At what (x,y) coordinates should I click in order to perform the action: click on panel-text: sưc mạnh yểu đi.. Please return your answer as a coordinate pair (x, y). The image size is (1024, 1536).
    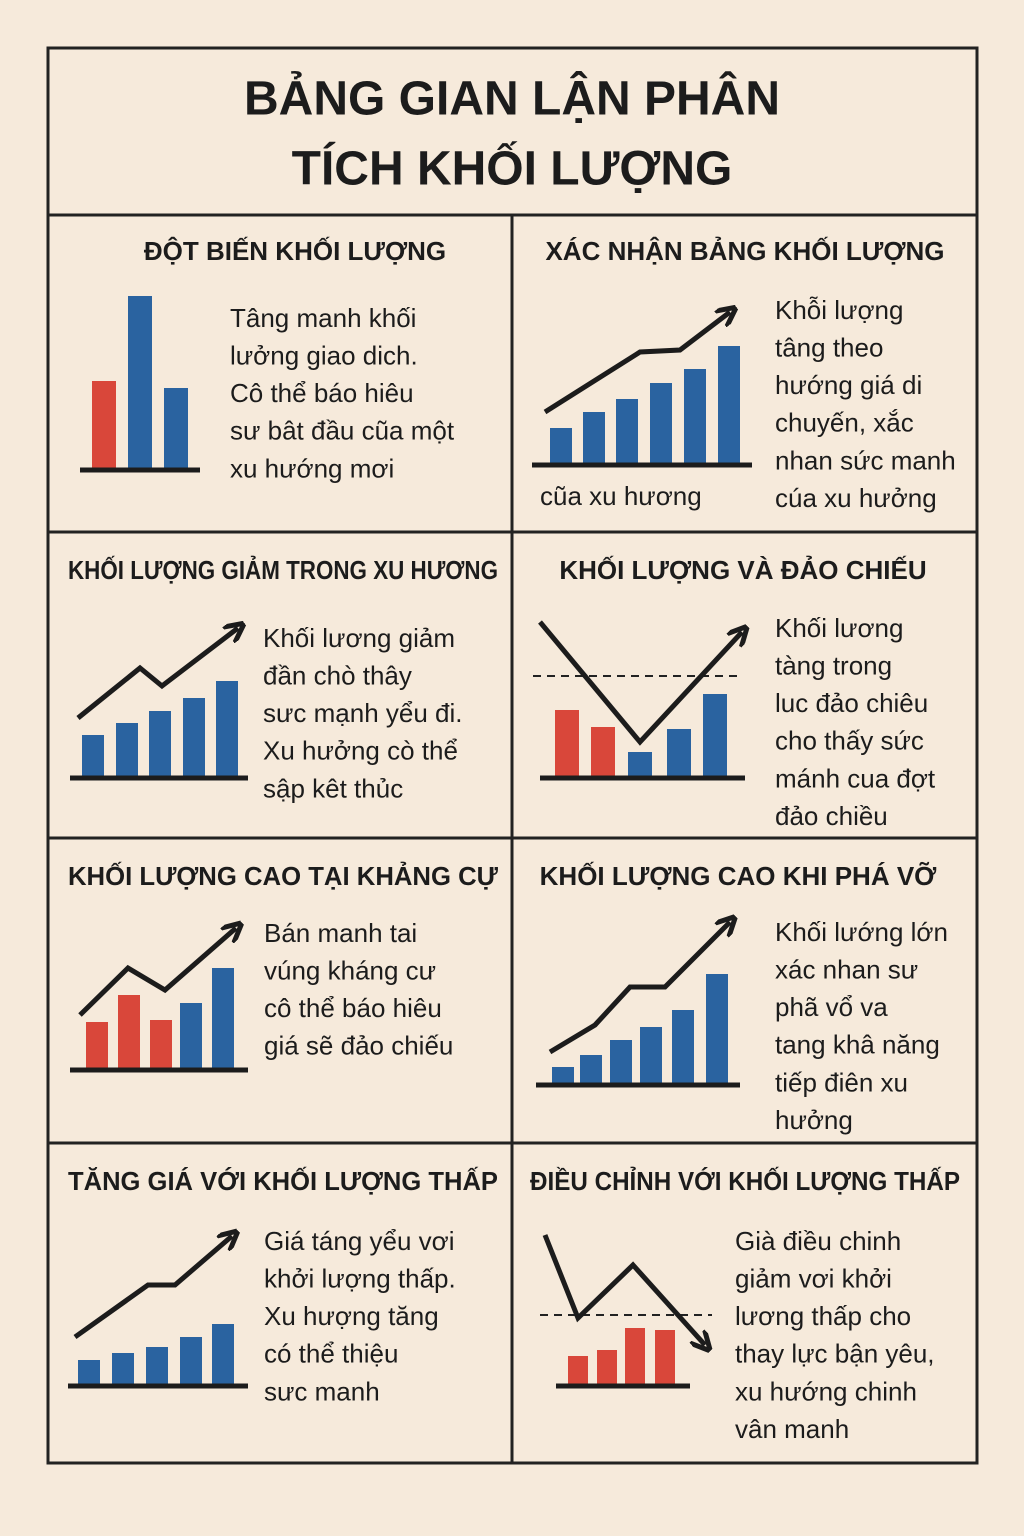
    Looking at the image, I should click on (363, 713).